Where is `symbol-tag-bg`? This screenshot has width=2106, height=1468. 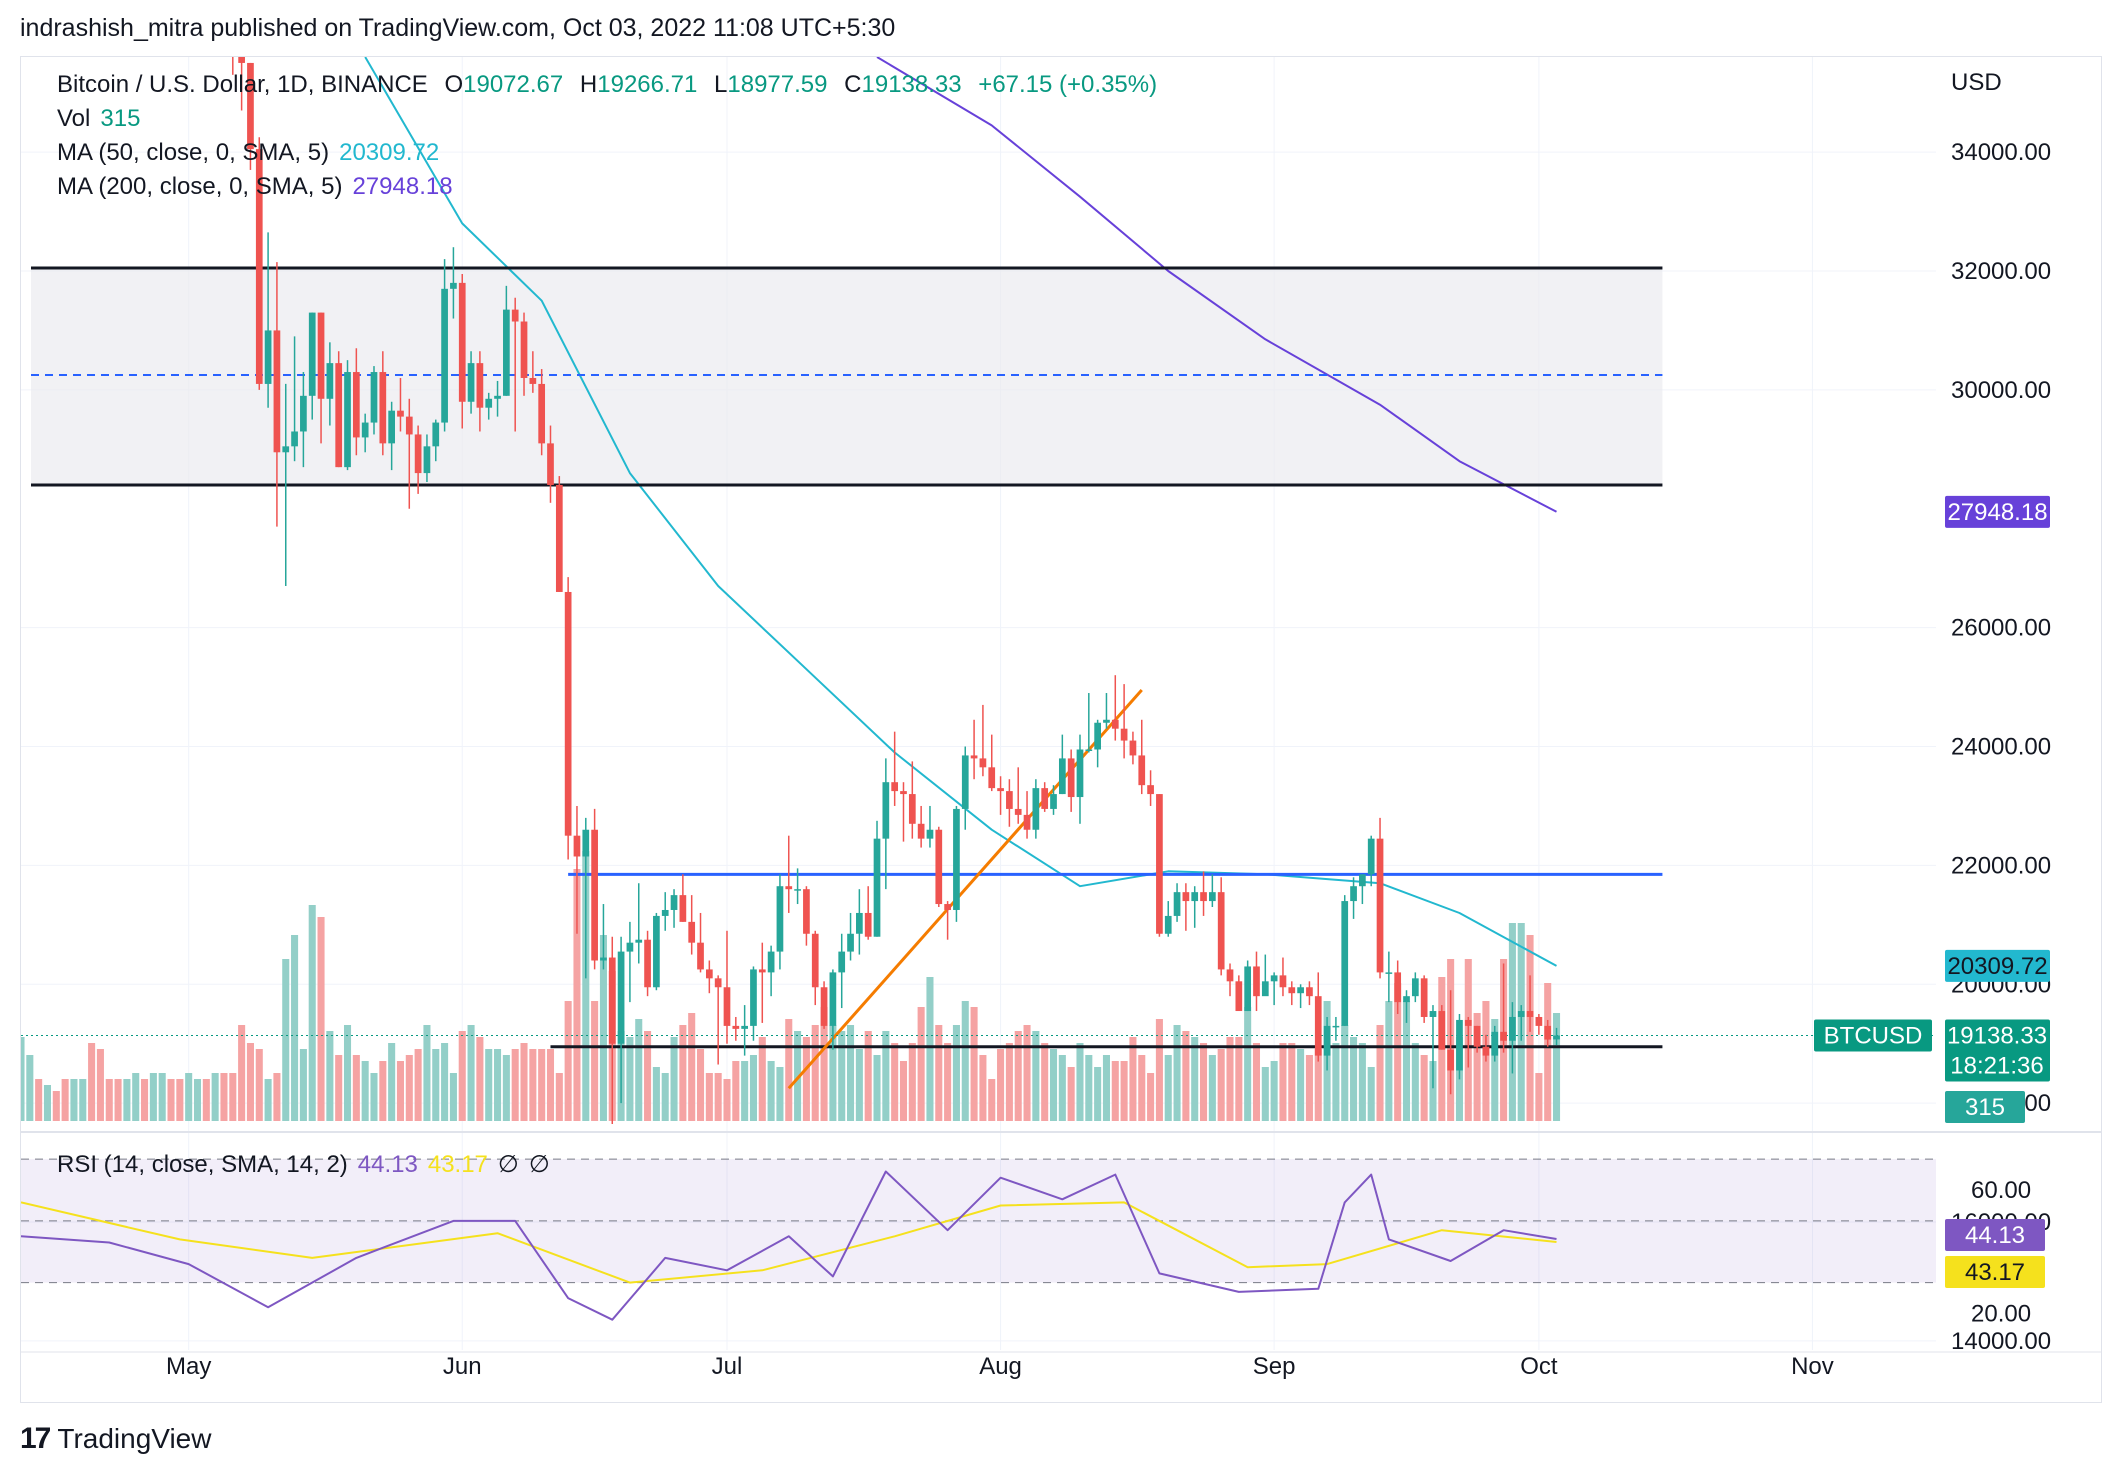 symbol-tag-bg is located at coordinates (1873, 1035).